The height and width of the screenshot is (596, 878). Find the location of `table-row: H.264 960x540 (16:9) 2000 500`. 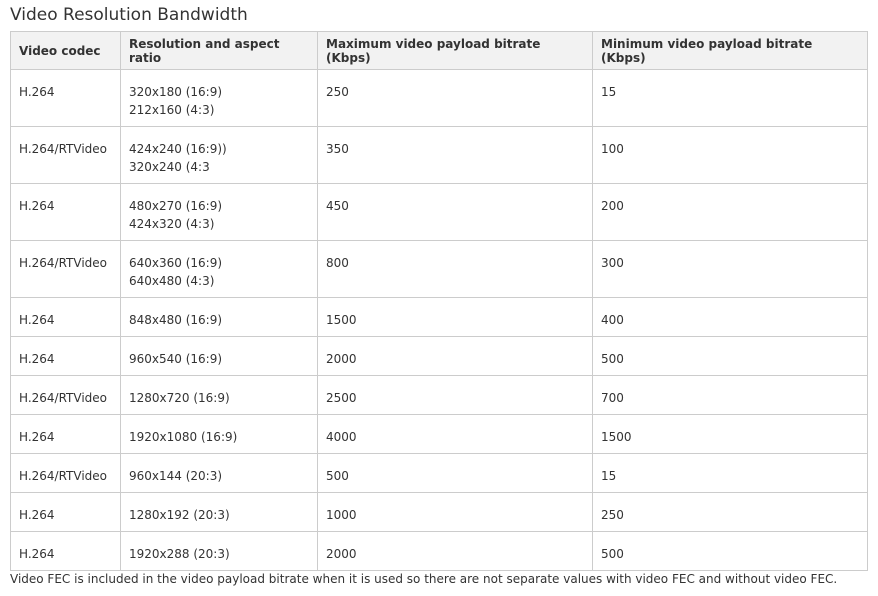

table-row: H.264 960x540 (16:9) 2000 500 is located at coordinates (439, 356).